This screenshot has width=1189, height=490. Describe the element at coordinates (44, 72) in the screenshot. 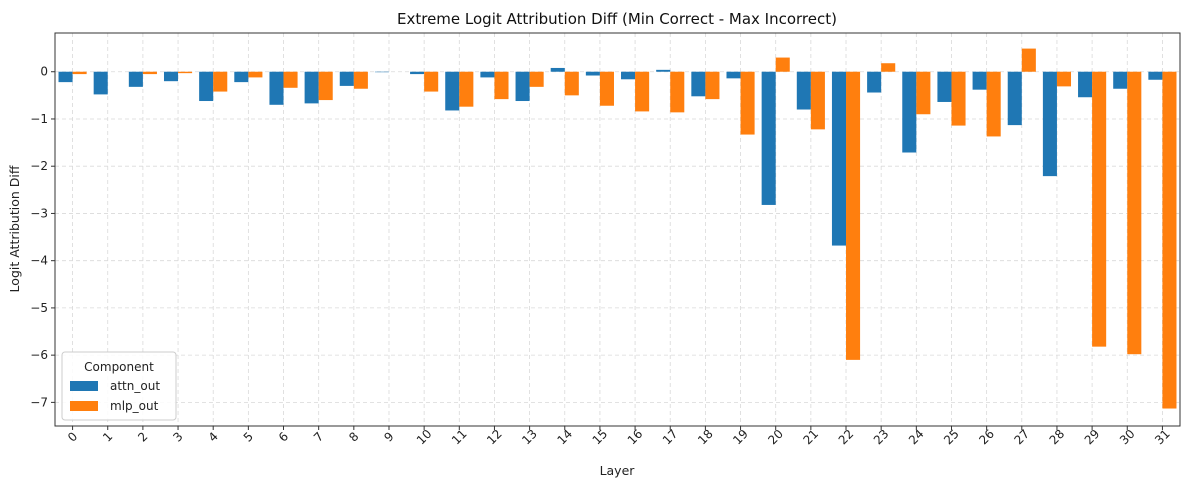

I see `y-tick-label: 0` at that location.